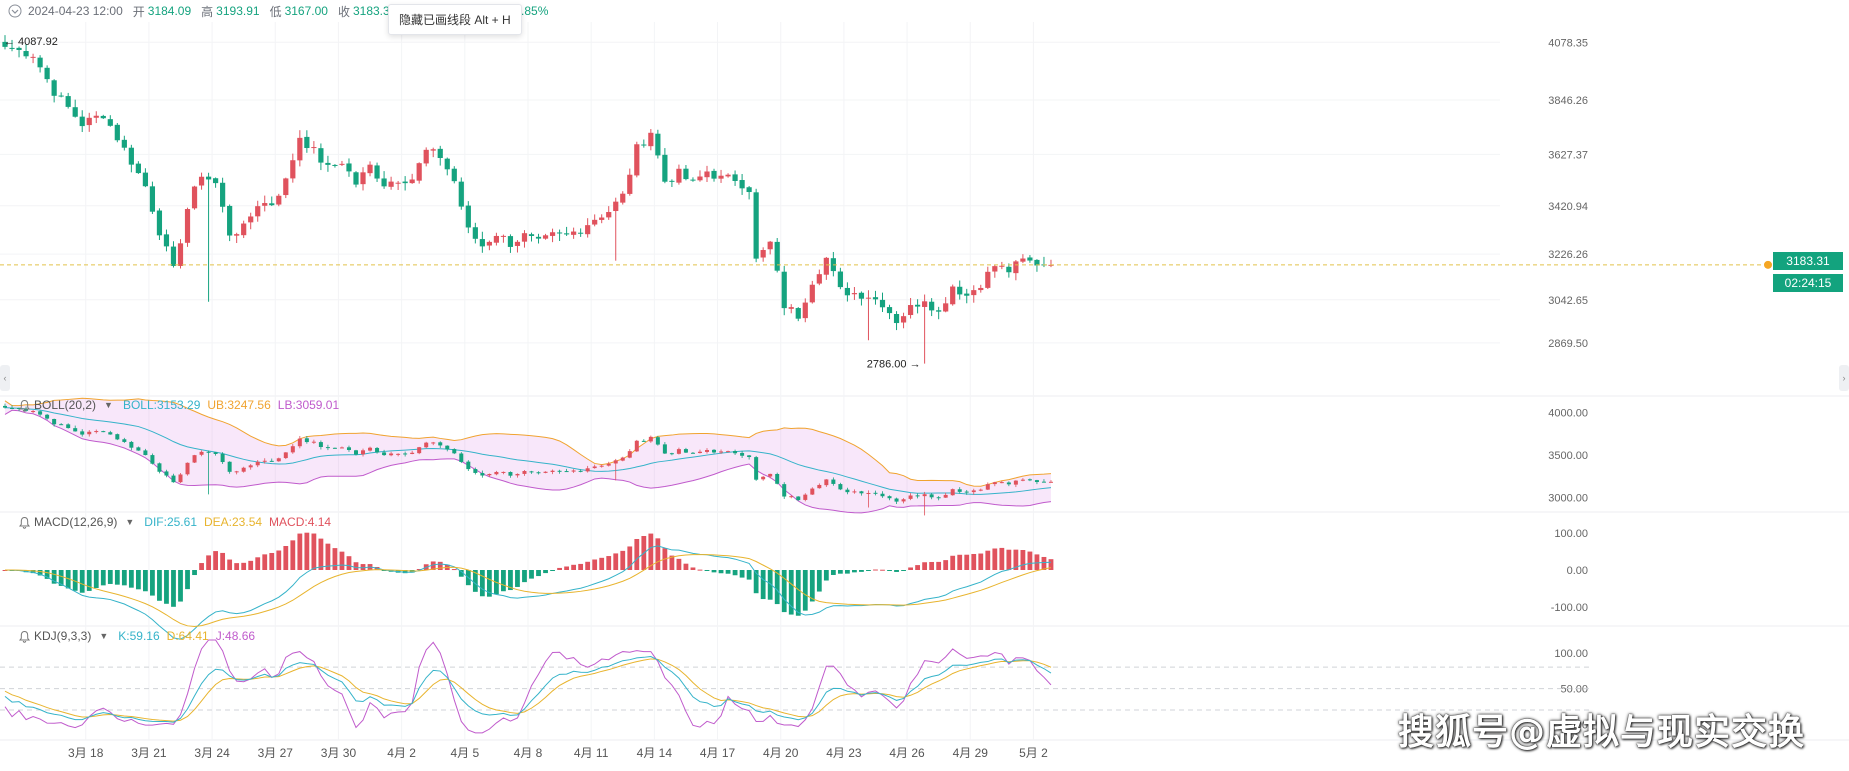 This screenshot has width=1849, height=771. Describe the element at coordinates (1844, 378) in the screenshot. I see `right-expand-handle: ›` at that location.